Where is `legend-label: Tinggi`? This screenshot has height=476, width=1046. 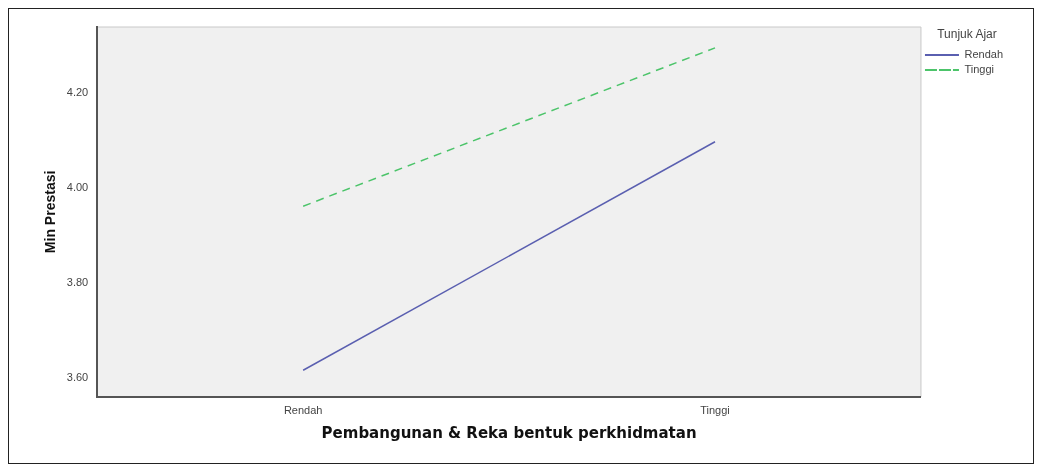 legend-label: Tinggi is located at coordinates (979, 68).